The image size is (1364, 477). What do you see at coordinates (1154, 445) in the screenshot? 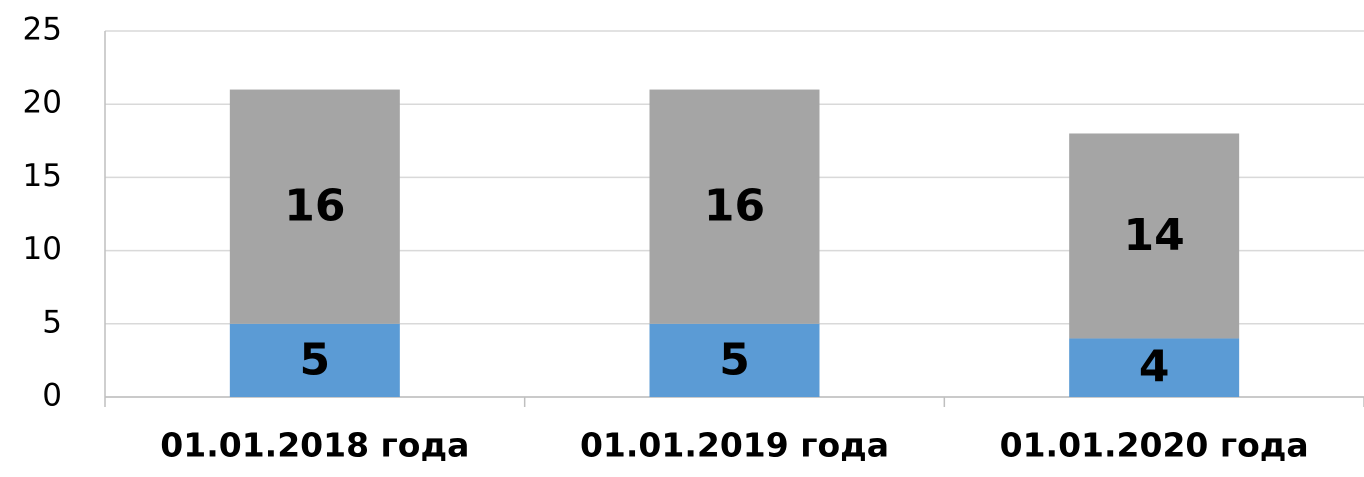
I see `x-tick-label: 01.01.2020 года` at bounding box center [1154, 445].